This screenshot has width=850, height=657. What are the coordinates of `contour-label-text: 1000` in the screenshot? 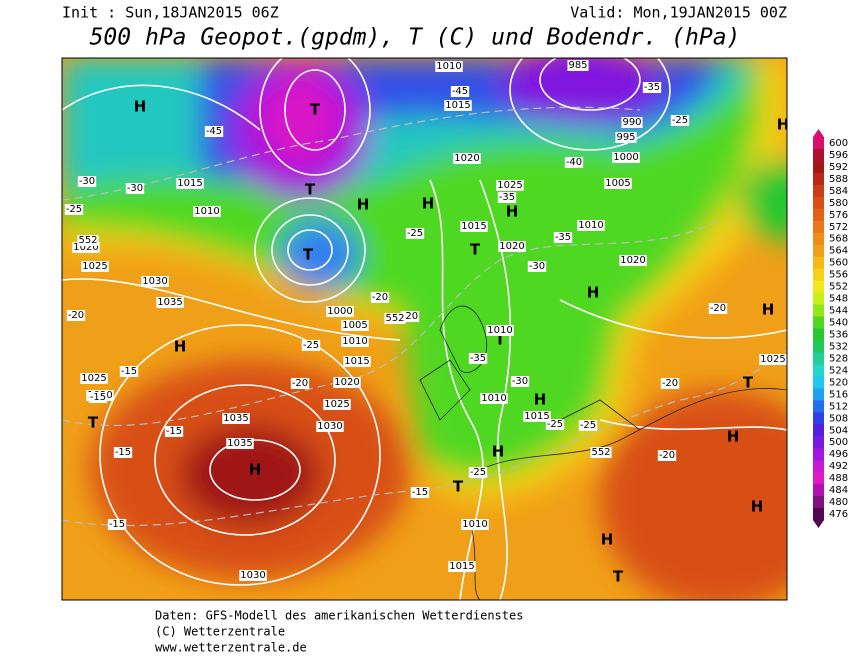 It's located at (339, 311).